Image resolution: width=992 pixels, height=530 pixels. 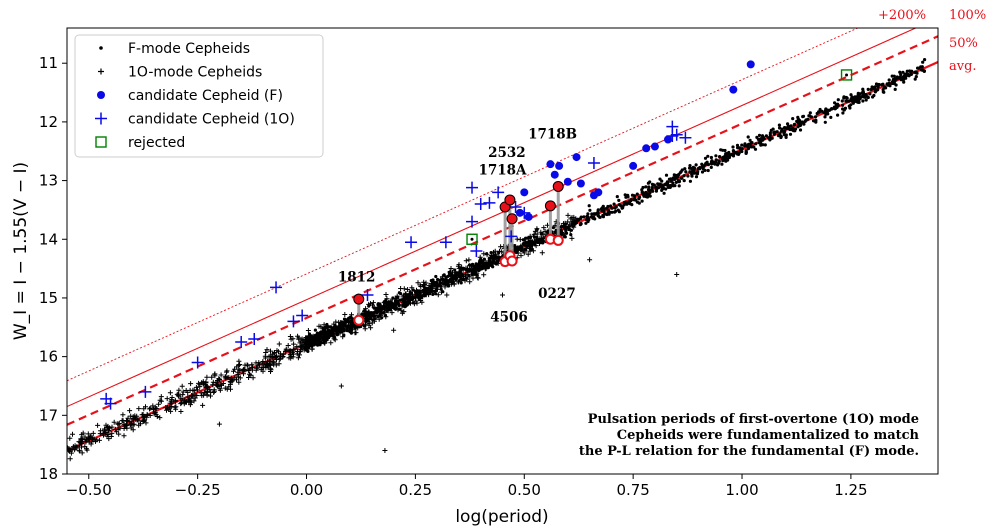 What do you see at coordinates (101, 48) in the screenshot?
I see `legend-marker-dot` at bounding box center [101, 48].